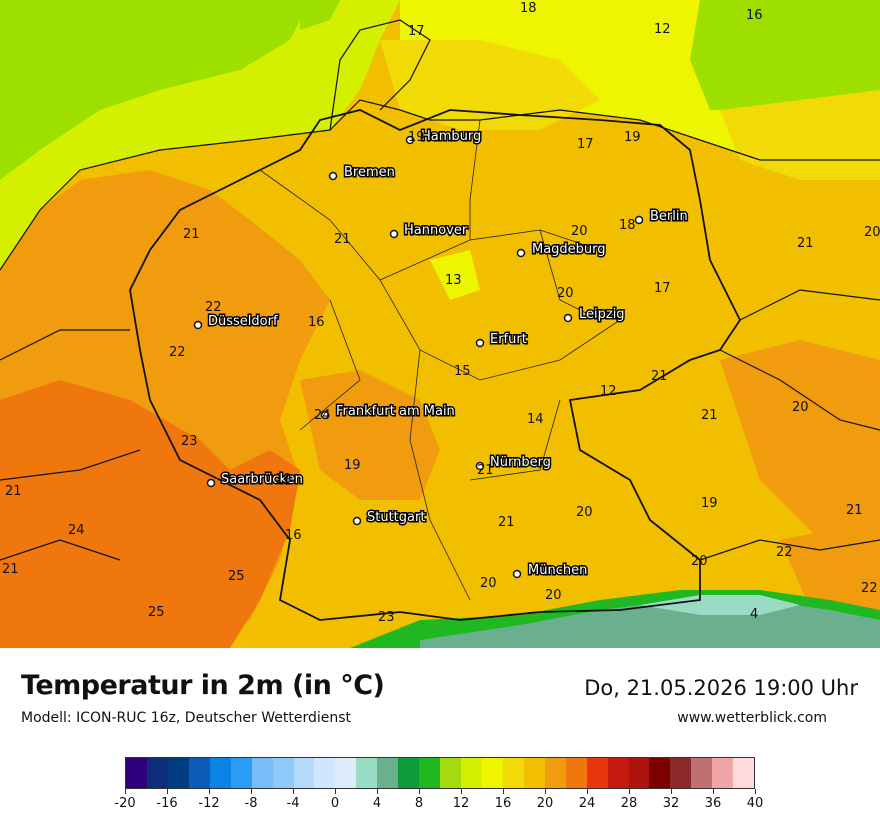  Describe the element at coordinates (462, 371) in the screenshot. I see `temp-value: 15` at that location.